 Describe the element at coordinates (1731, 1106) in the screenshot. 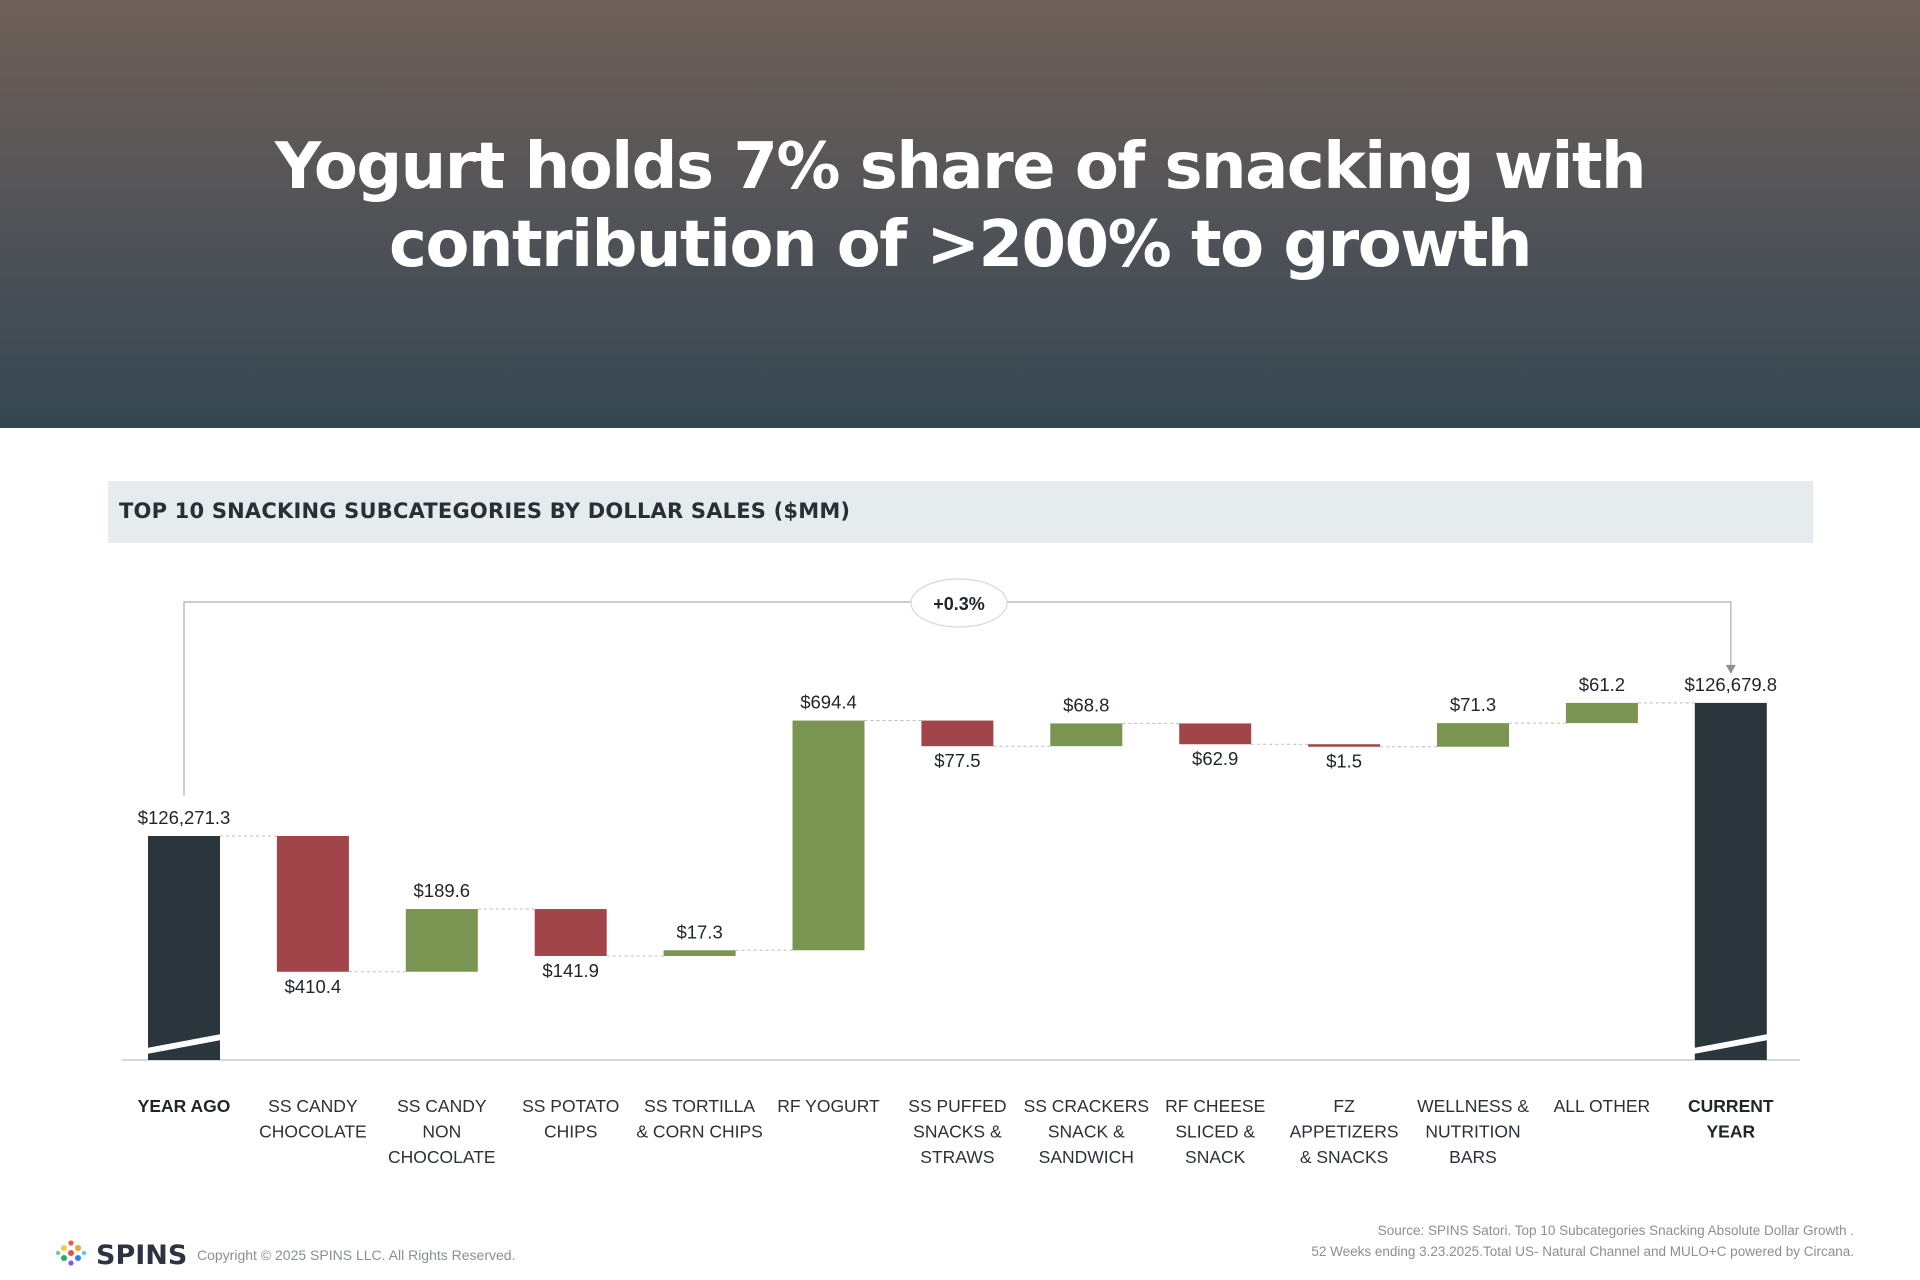

I see `category-label-12: CURRENT` at that location.